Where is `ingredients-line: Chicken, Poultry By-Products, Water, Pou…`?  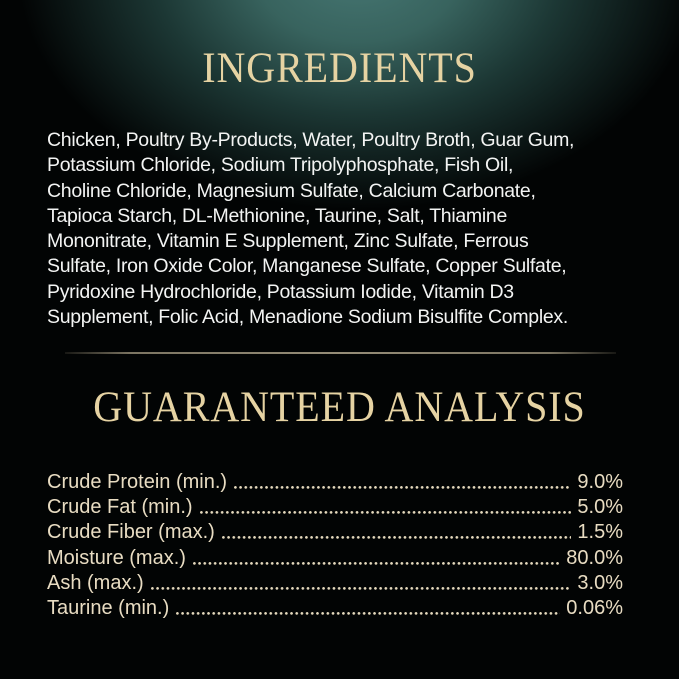
ingredients-line: Chicken, Poultry By-Products, Water, Pou… is located at coordinates (311, 140).